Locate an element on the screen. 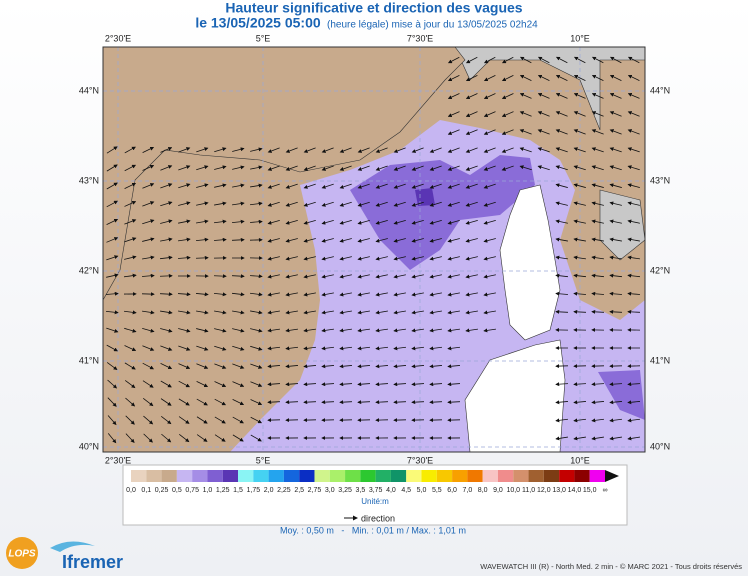  lat-label-left: 40°N is located at coordinates (89, 446).